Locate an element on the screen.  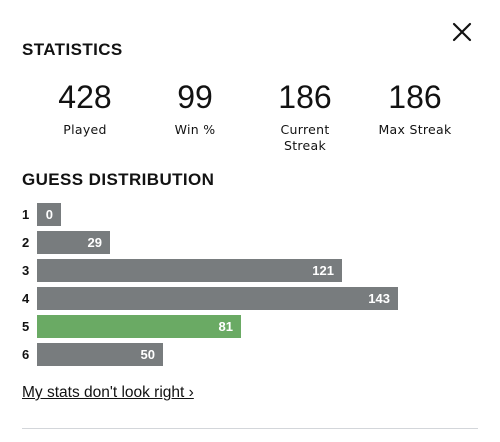
distribution-row: 1 0 is located at coordinates (247, 214).